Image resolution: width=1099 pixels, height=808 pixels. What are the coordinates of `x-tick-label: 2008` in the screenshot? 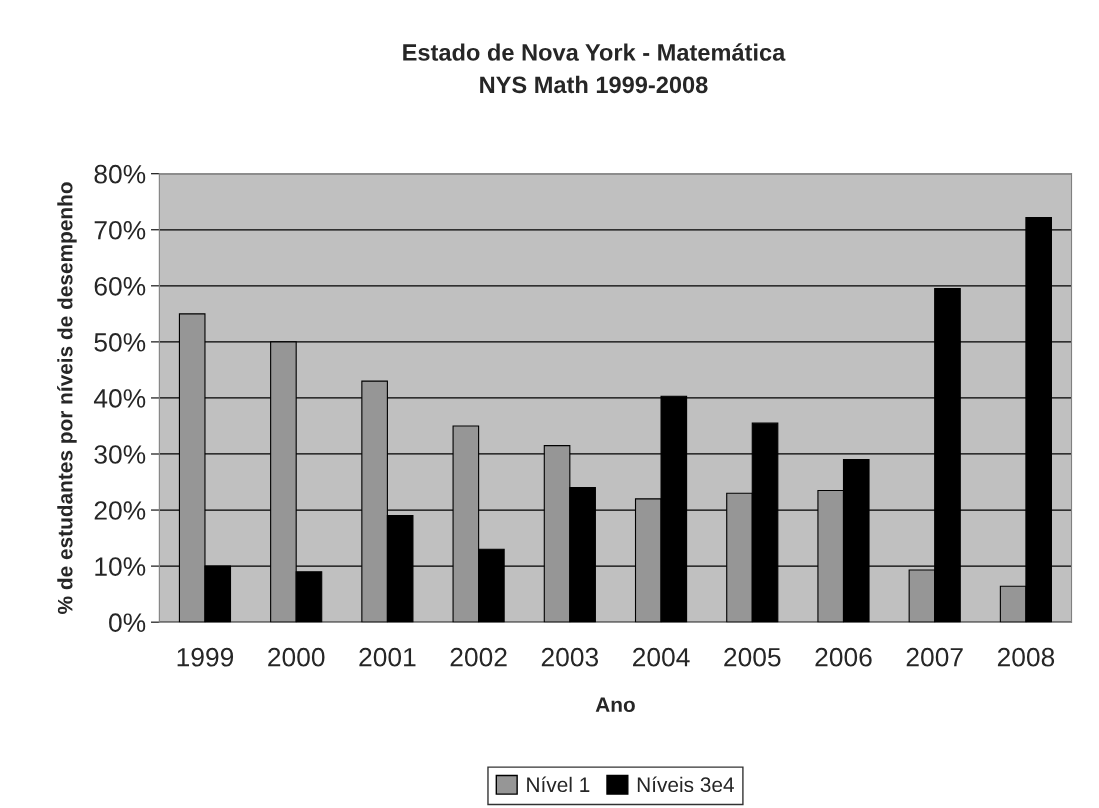 It's located at (1026, 657).